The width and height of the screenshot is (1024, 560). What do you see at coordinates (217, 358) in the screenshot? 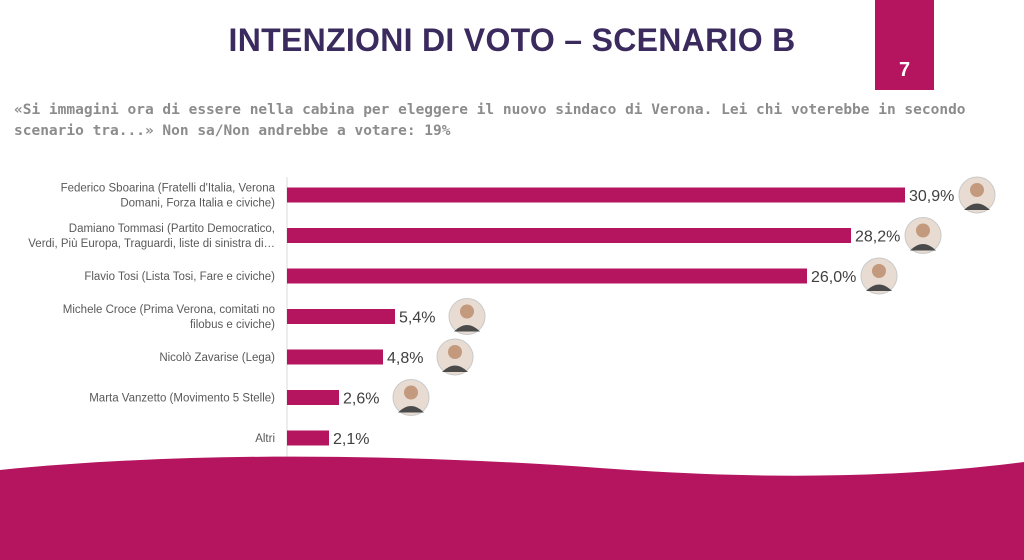
I see `category-label: Nicolò Zavarise (Lega)` at bounding box center [217, 358].